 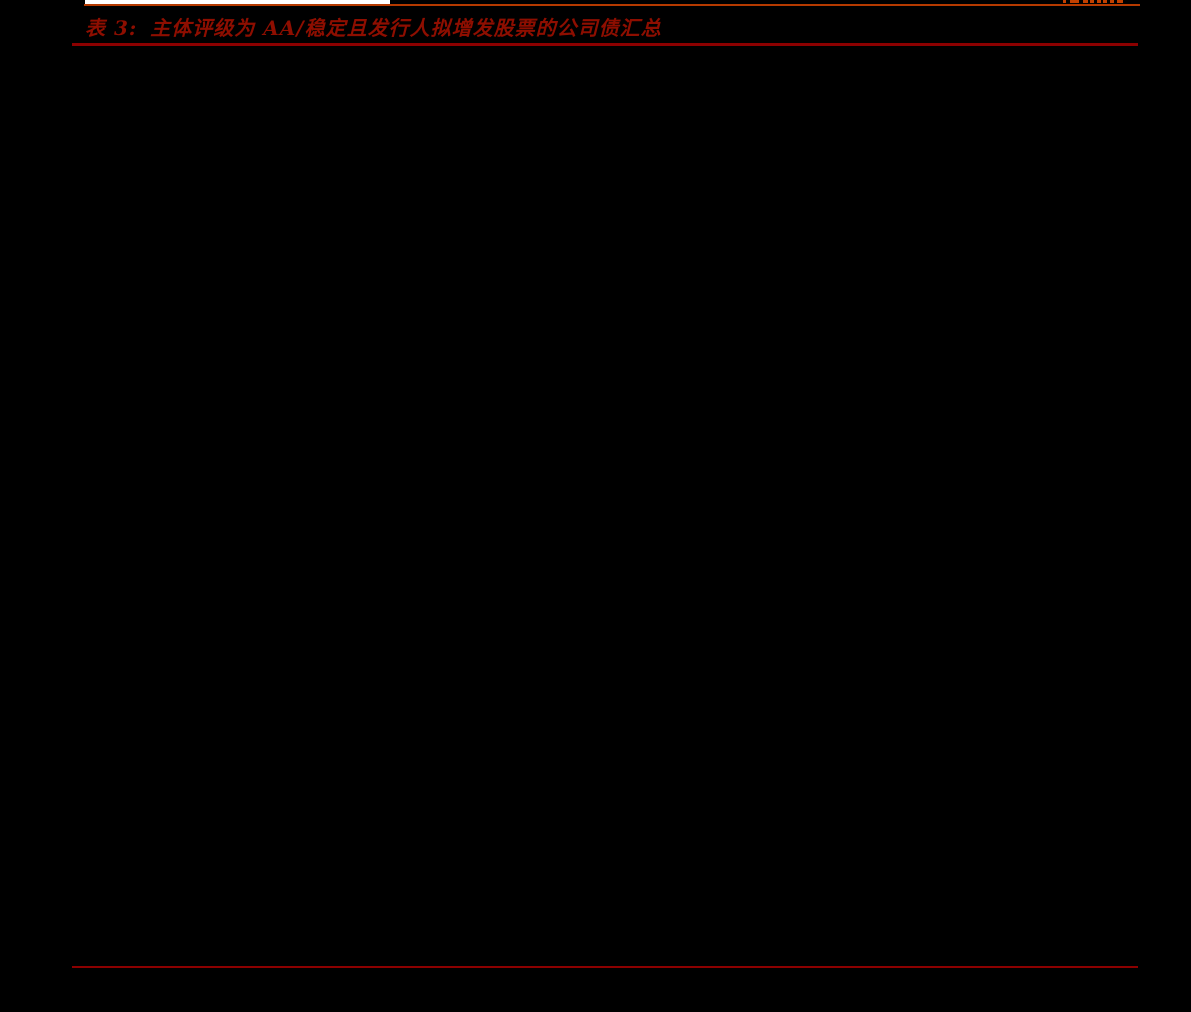 What do you see at coordinates (237, 2) in the screenshot?
I see `header-band-remnant` at bounding box center [237, 2].